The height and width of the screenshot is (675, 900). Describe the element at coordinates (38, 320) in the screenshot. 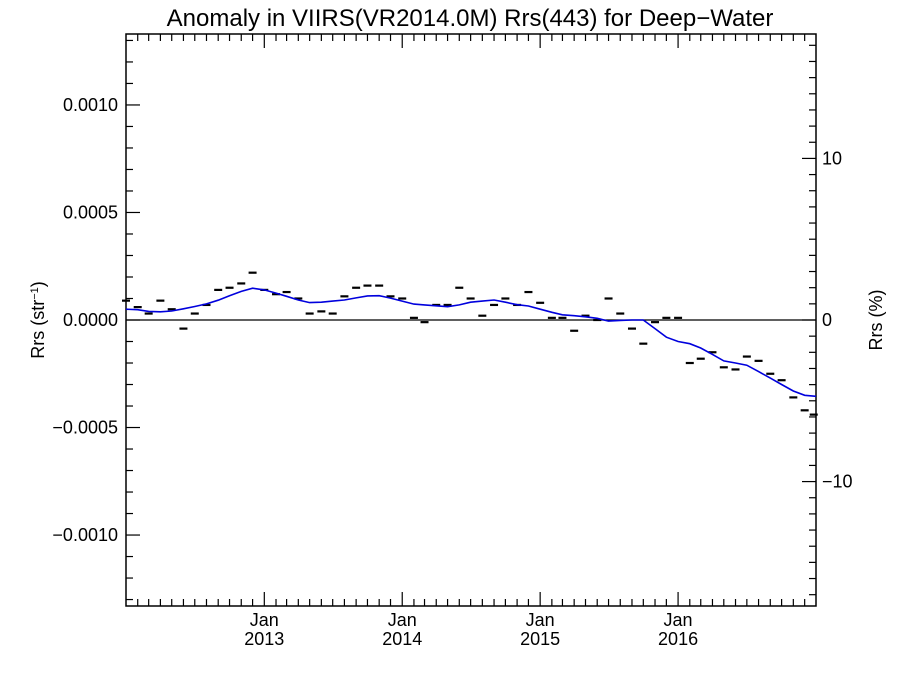

I see `y-axis-label-left: Rrs (str−1)` at that location.